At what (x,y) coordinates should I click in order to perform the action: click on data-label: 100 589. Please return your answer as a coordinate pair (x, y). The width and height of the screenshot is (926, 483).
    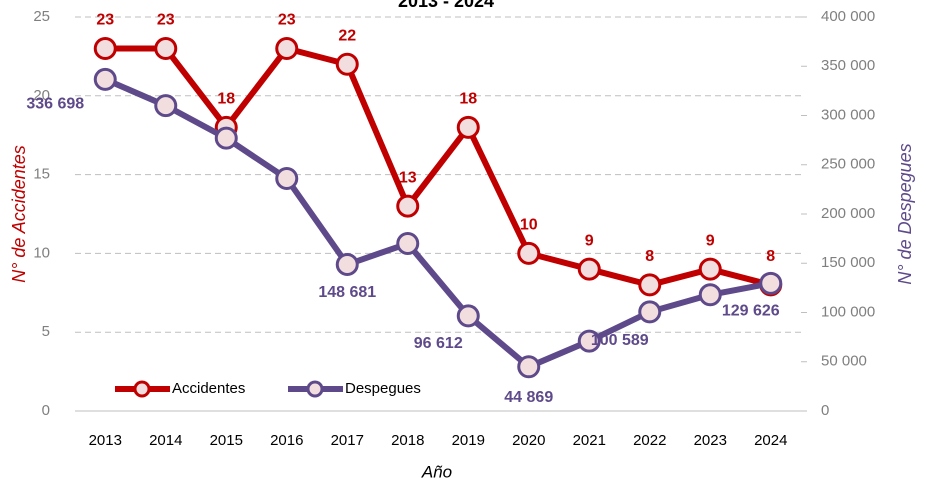
    Looking at the image, I should click on (620, 340).